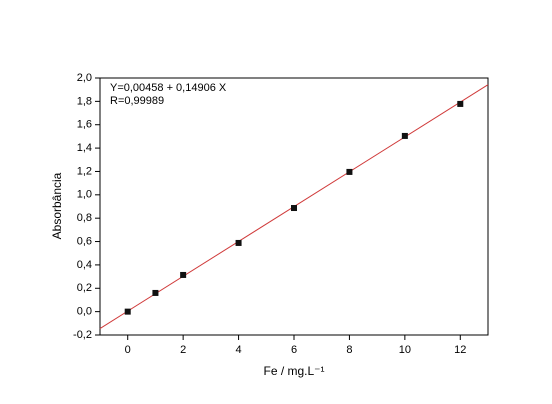 Image resolution: width=552 pixels, height=404 pixels. What do you see at coordinates (82, 335) in the screenshot?
I see `y-tick-label: -0,2` at bounding box center [82, 335].